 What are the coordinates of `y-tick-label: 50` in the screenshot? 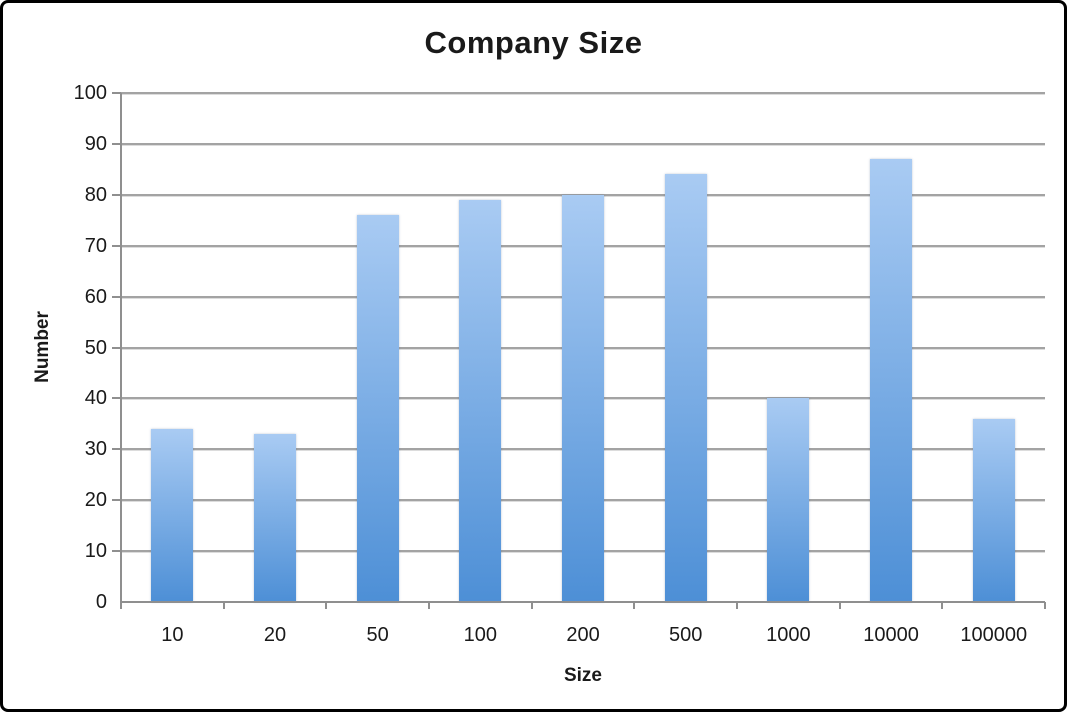 It's located at (95, 347).